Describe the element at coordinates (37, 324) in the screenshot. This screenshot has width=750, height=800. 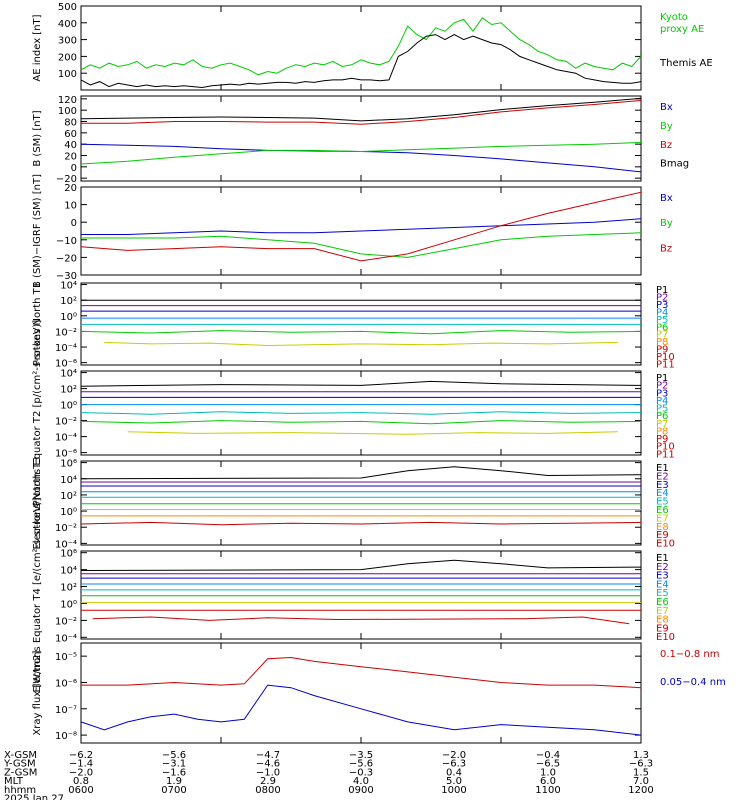
I see `y-axis-label: Protons North T1` at that location.